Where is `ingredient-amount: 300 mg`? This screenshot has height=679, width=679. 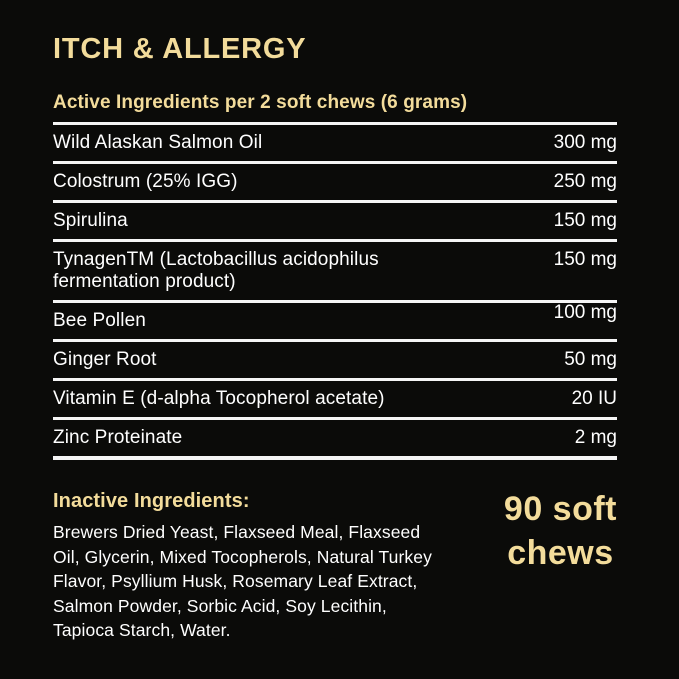
ingredient-amount: 300 mg is located at coordinates (585, 142).